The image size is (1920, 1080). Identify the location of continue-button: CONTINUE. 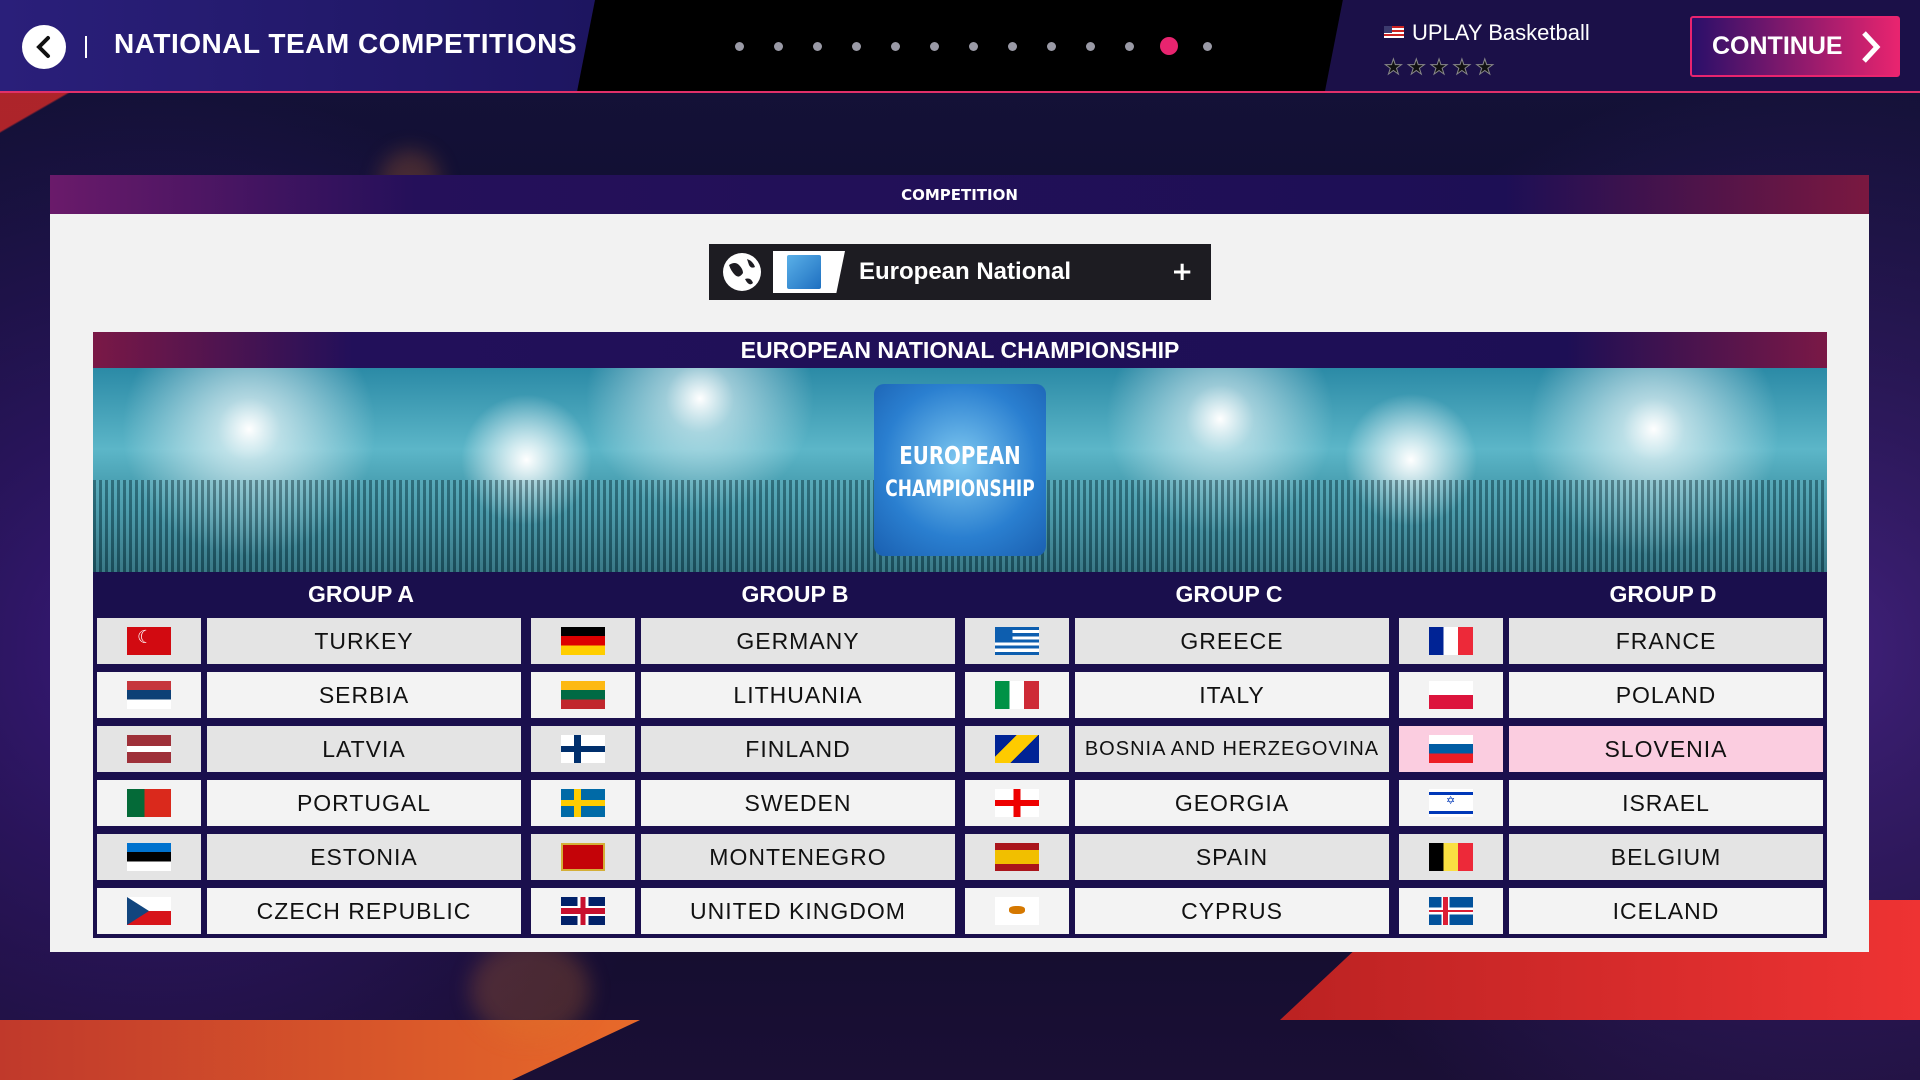
(1795, 46).